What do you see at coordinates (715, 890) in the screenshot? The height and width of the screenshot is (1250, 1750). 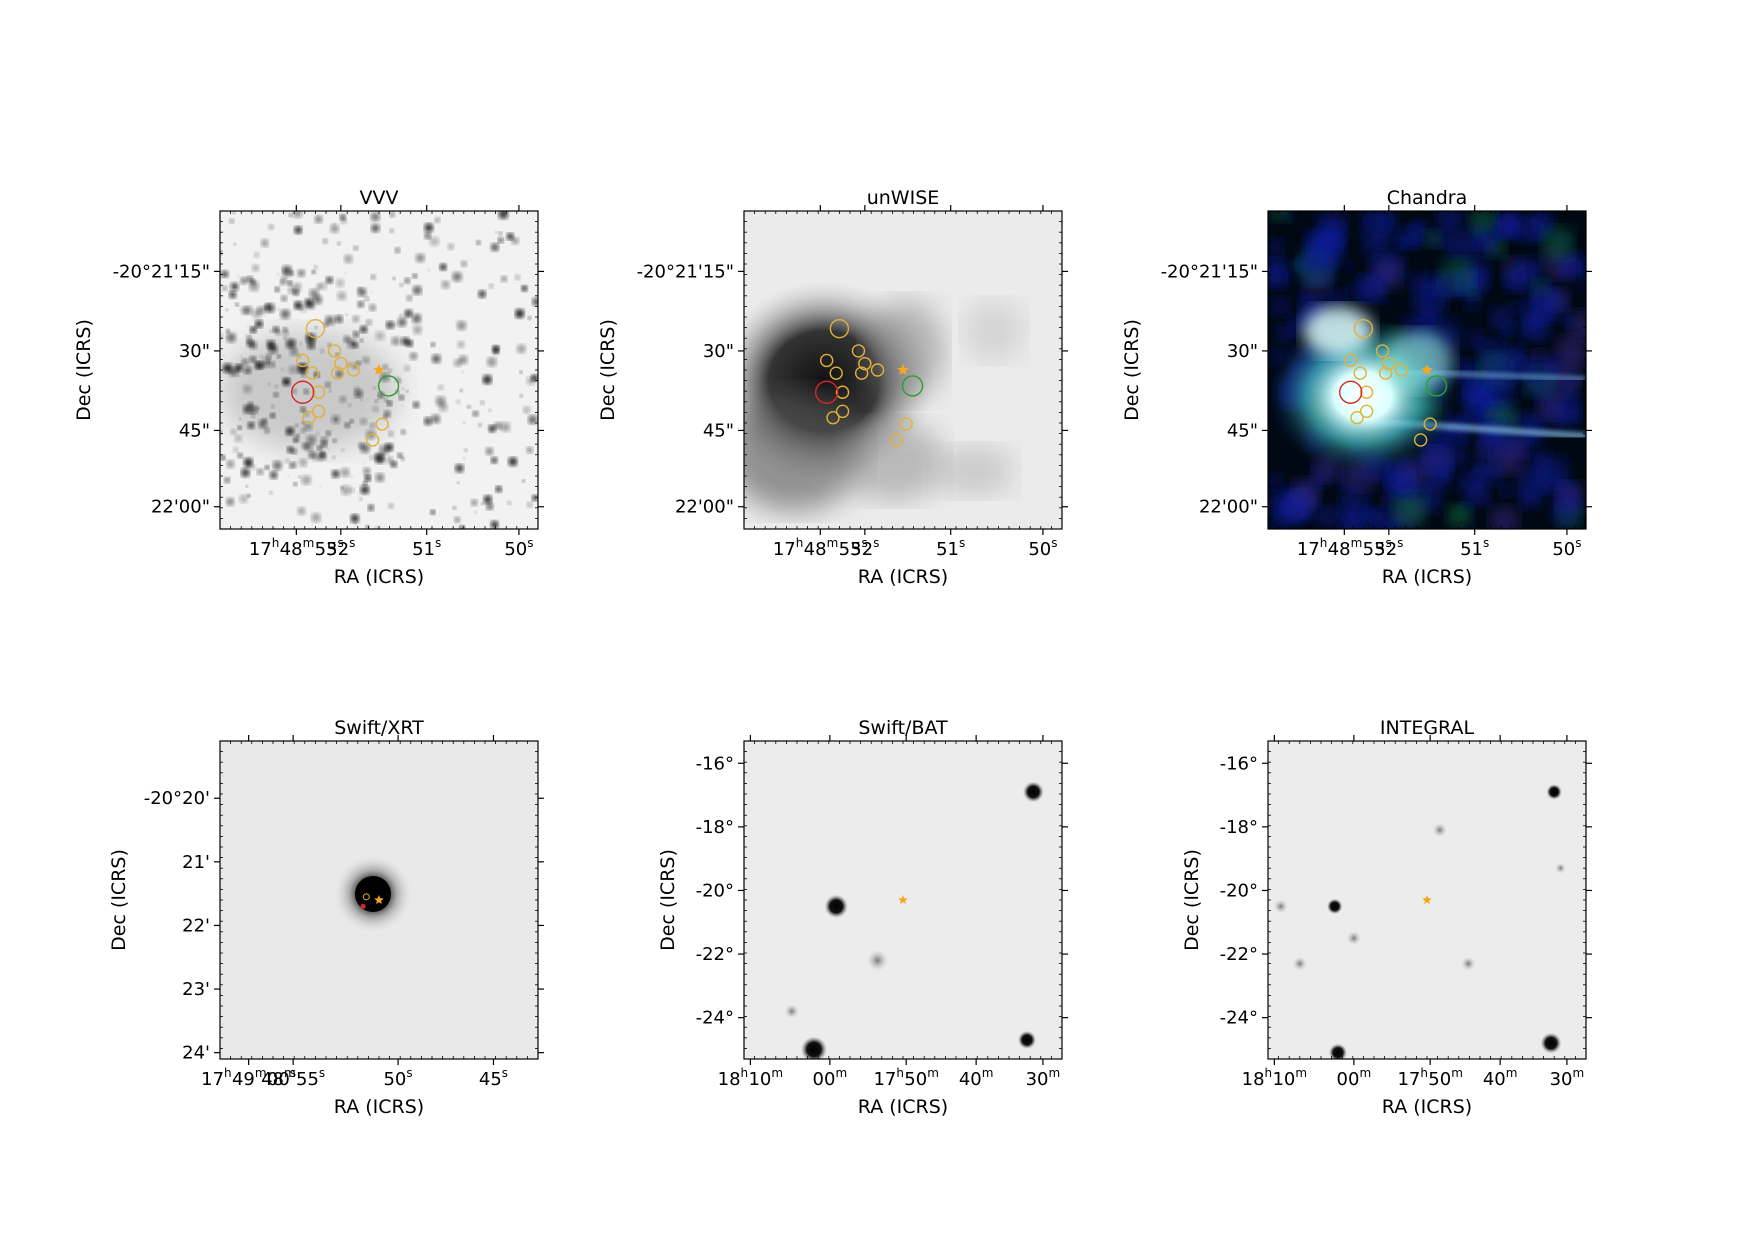 I see `y-tick-label: -20°` at bounding box center [715, 890].